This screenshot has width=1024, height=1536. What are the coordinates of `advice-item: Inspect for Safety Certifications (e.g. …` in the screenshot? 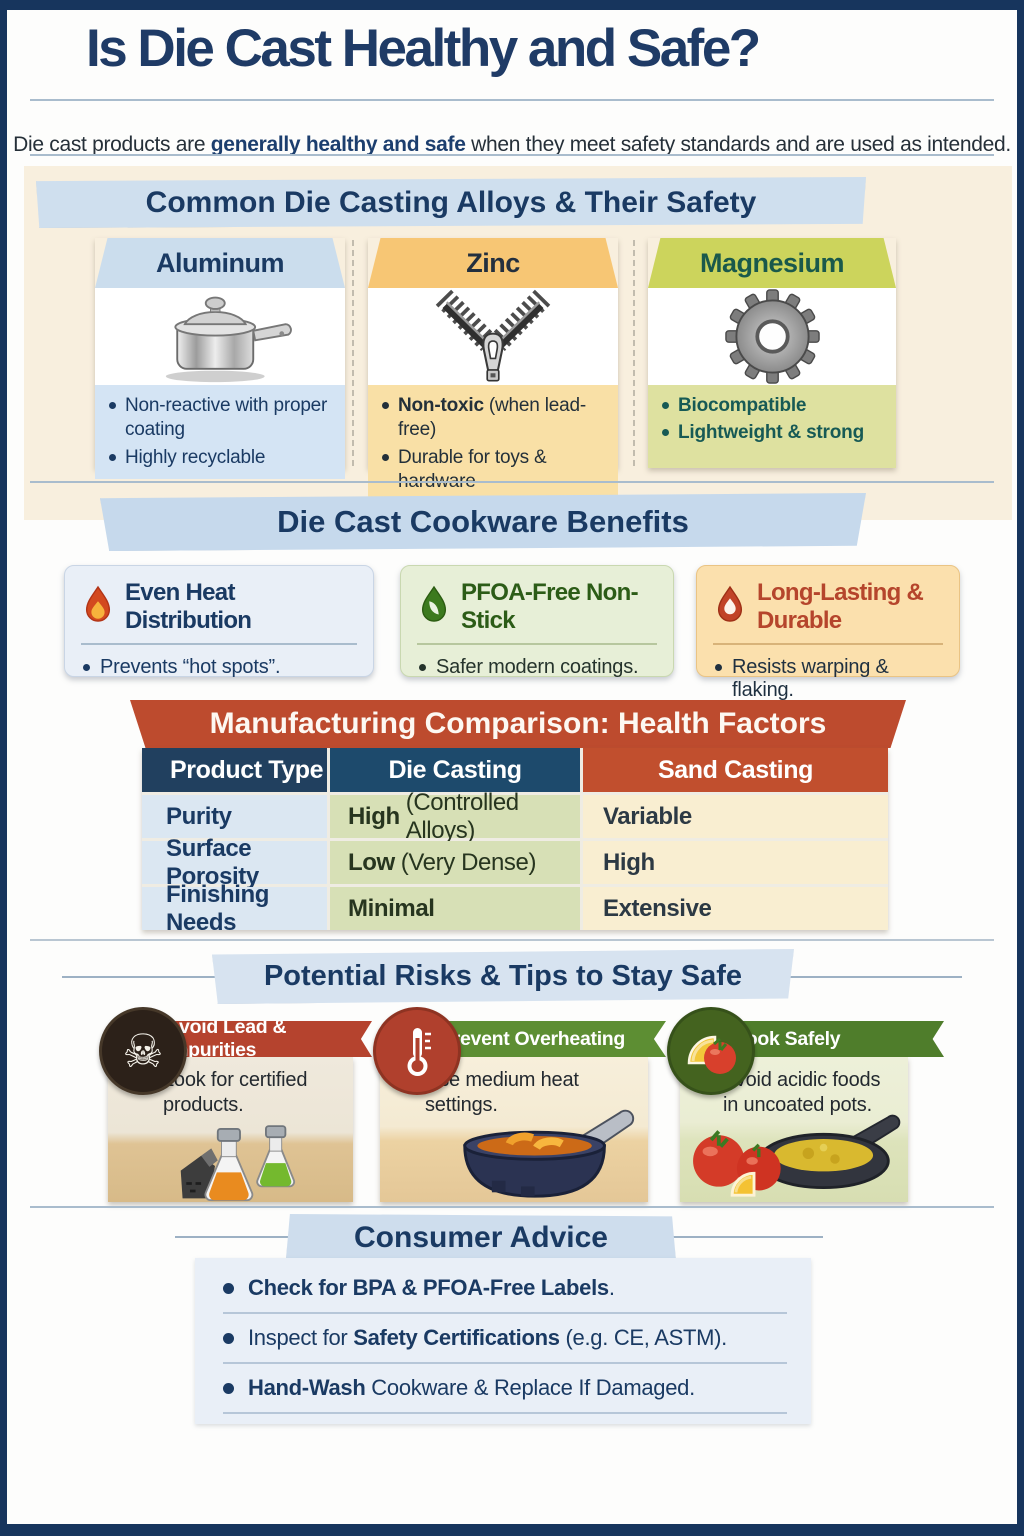 It's located at (505, 1339).